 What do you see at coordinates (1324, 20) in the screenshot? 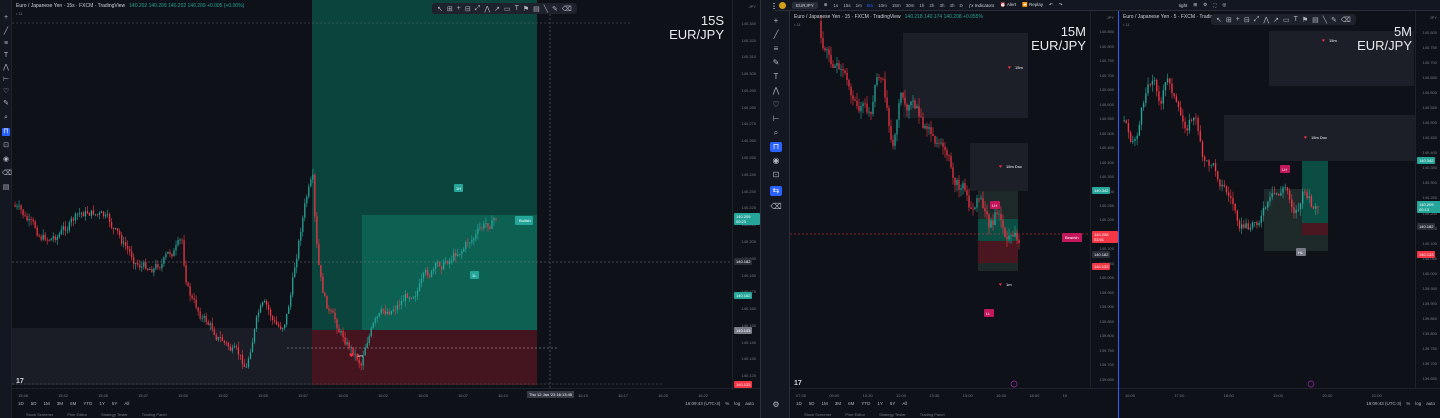
I see `line-icon: ╲` at bounding box center [1324, 20].